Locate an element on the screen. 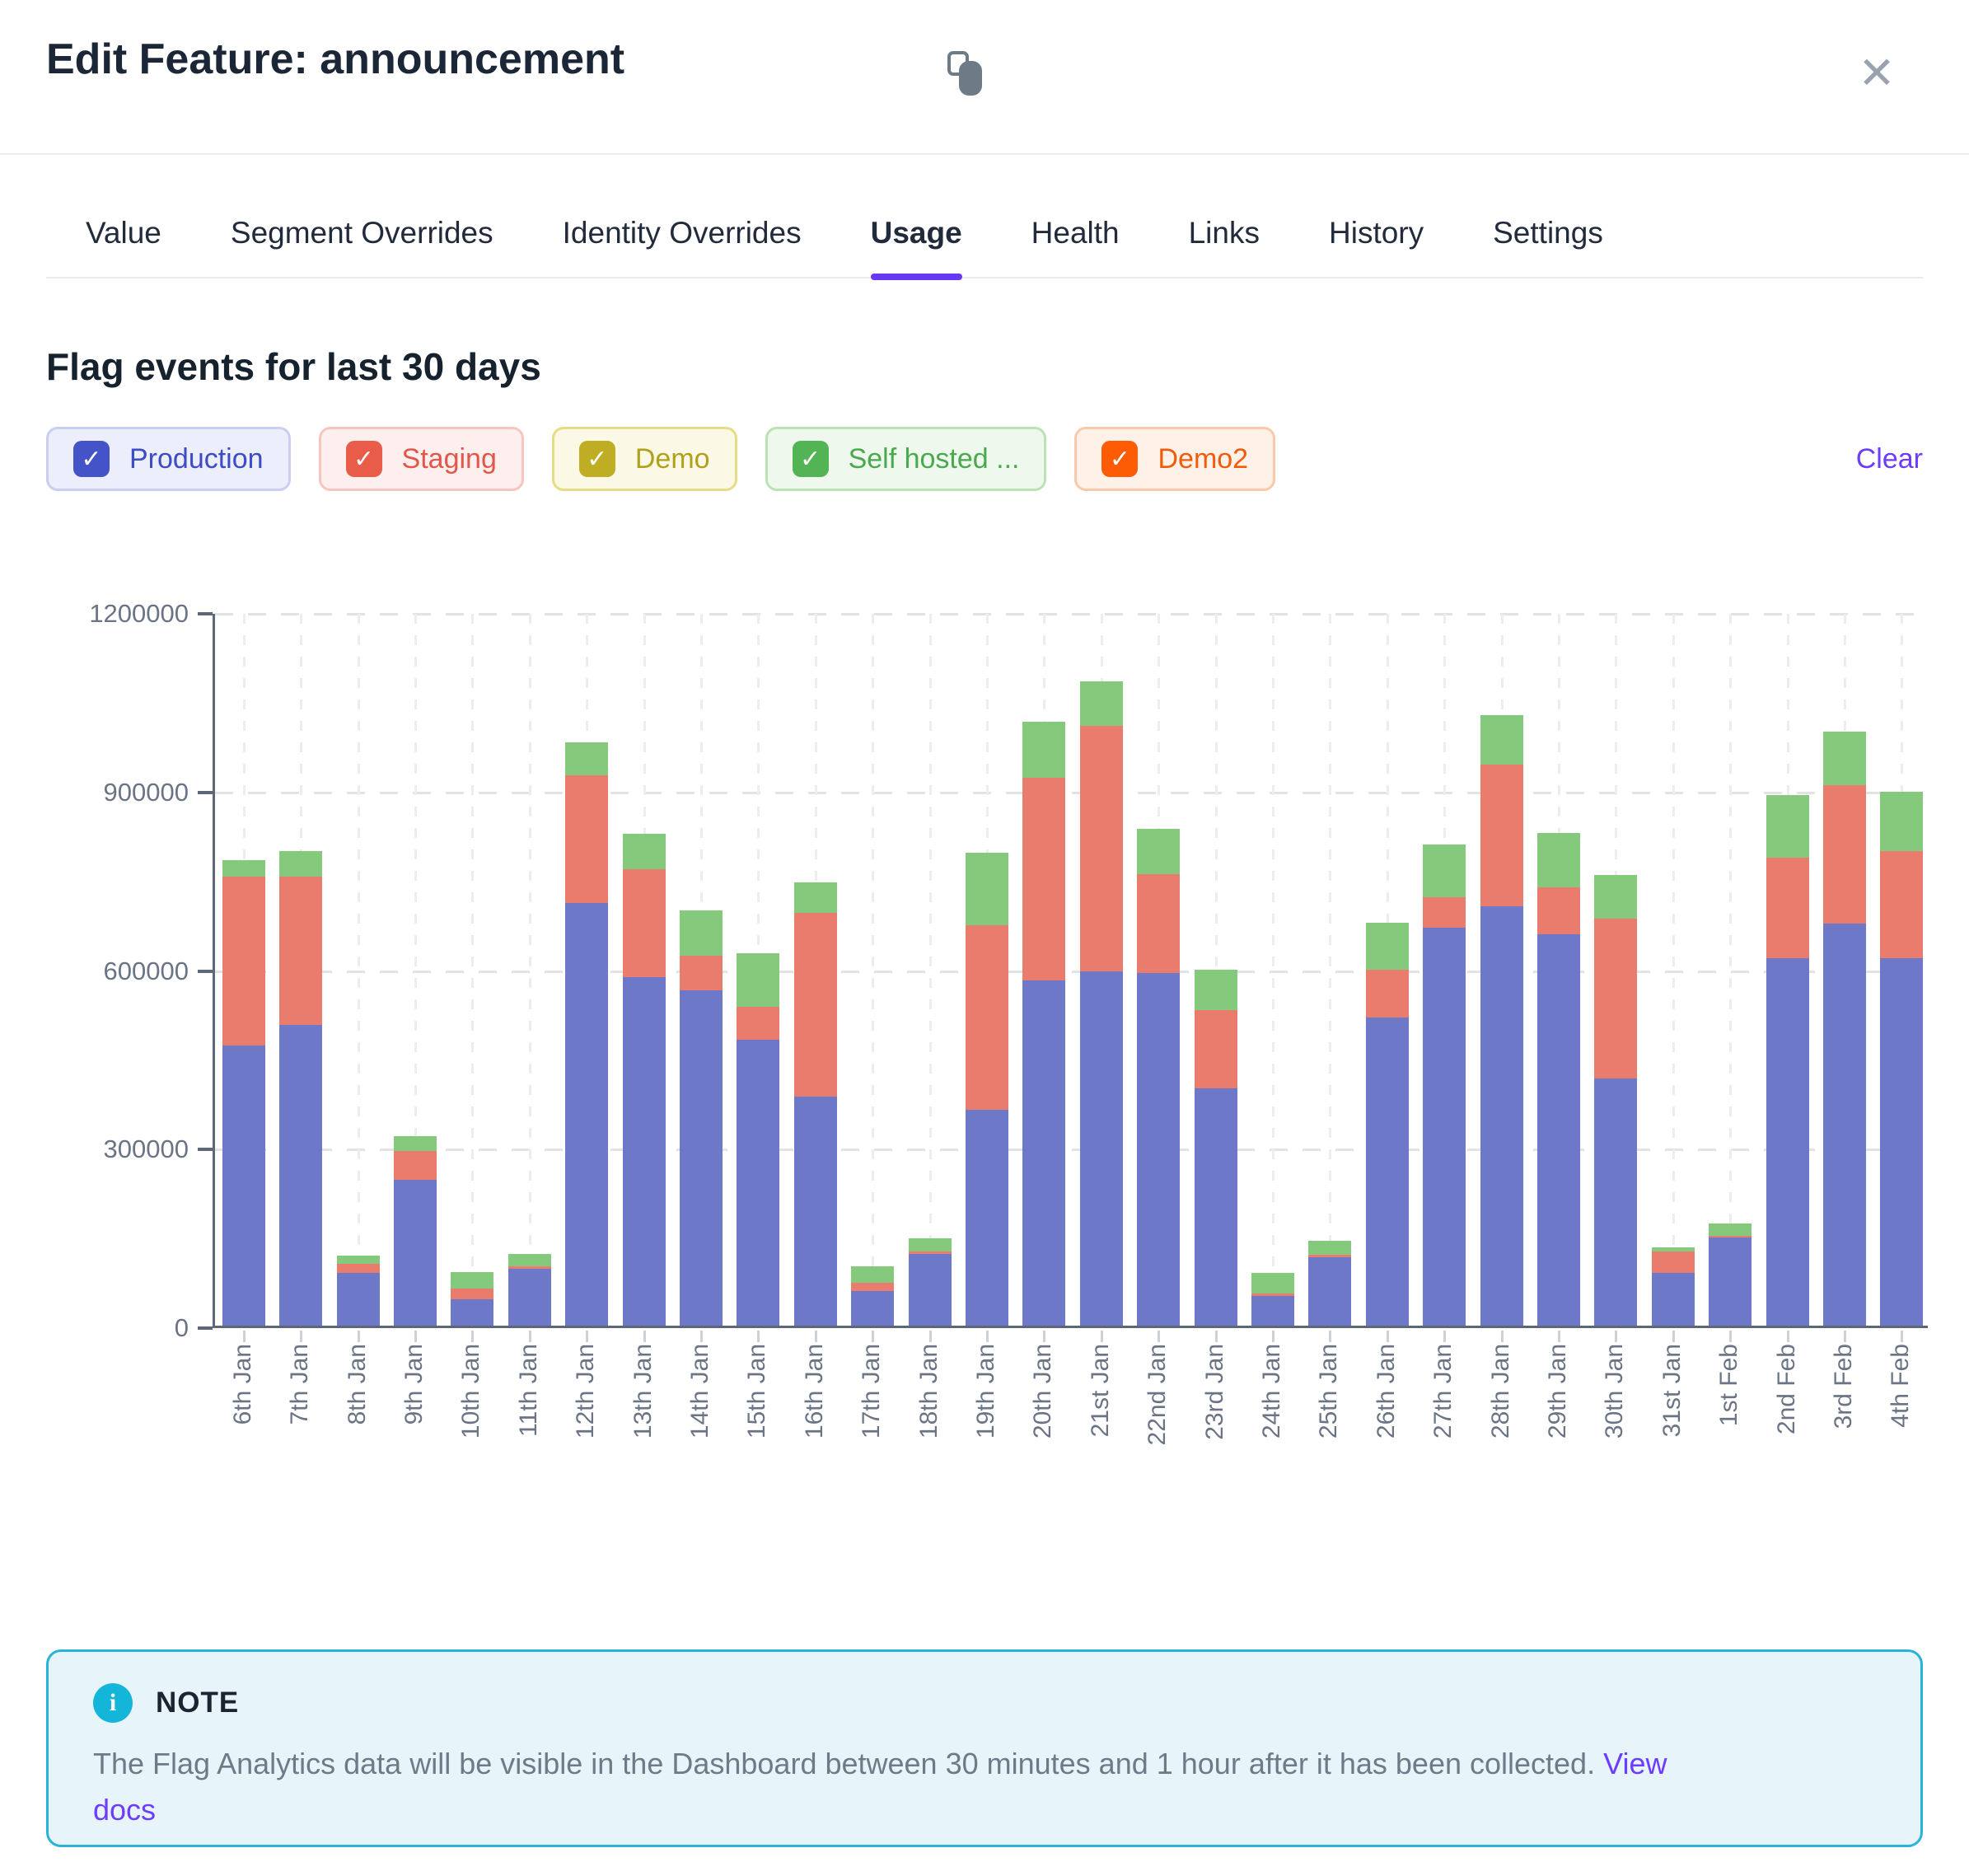 Image resolution: width=1969 pixels, height=1876 pixels. bar-15th-jan is located at coordinates (758, 1140).